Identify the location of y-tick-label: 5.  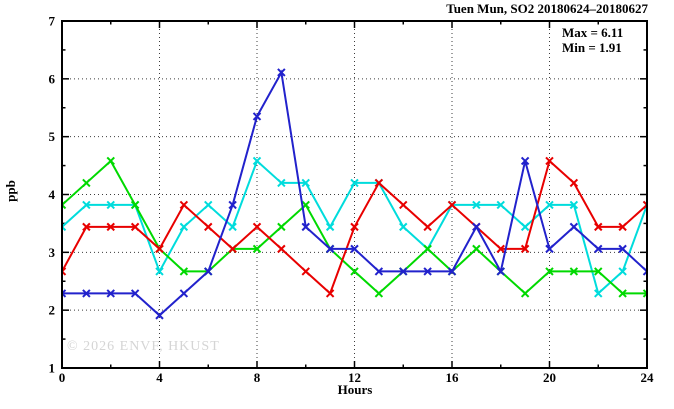
(52, 136).